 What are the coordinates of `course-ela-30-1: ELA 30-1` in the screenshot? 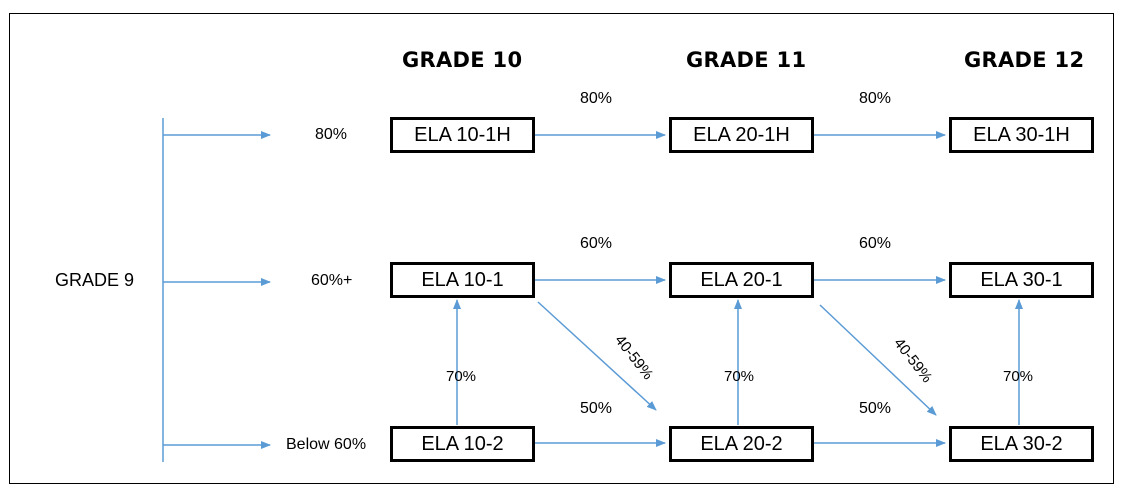 It's located at (1021, 280).